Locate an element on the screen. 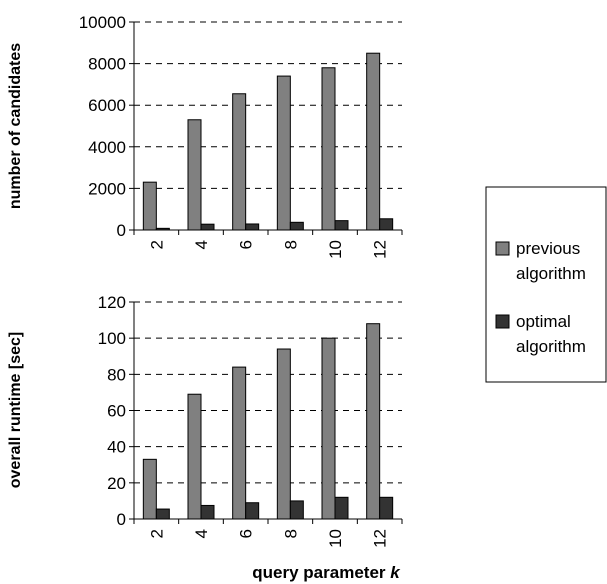  legend-label-previous-line2: algorithm is located at coordinates (551, 273).